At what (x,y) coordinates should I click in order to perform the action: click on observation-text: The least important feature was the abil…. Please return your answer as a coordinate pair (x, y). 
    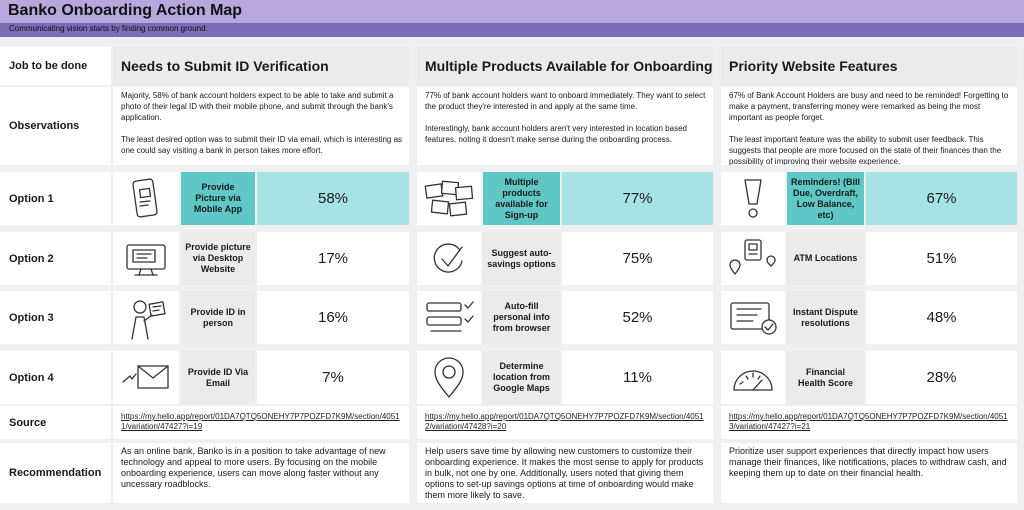
    Looking at the image, I should click on (865, 150).